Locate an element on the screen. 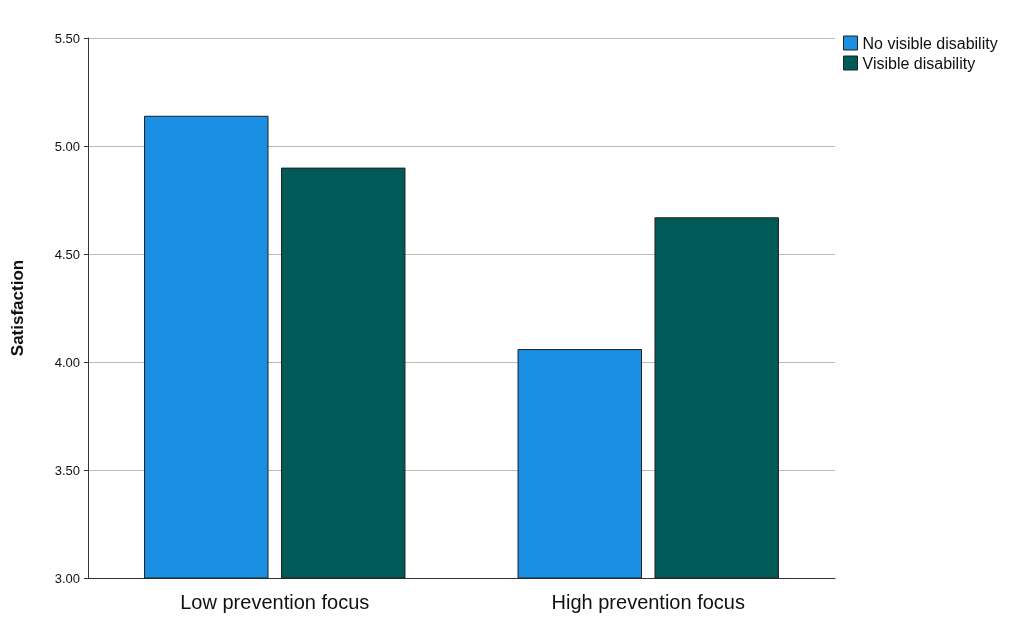 This screenshot has width=1032, height=617. y-tick-label: 5.50 is located at coordinates (67, 38).